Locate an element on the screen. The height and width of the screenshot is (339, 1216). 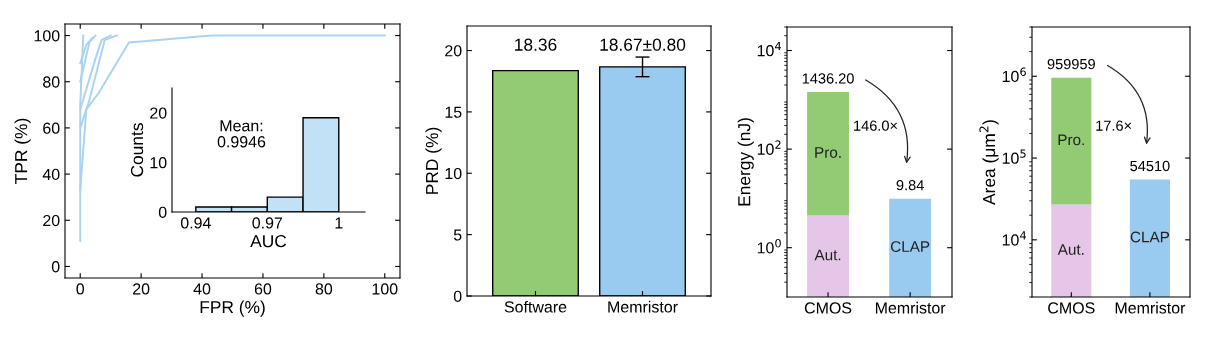
y-tick-label: 5 is located at coordinates (457, 235).